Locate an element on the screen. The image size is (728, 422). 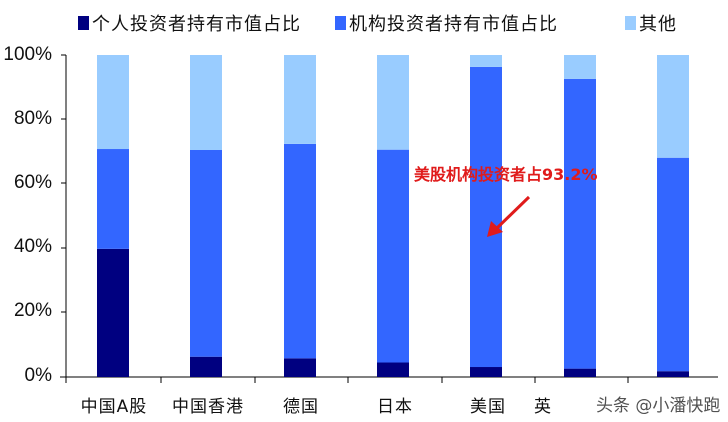
legend-item-individual: 个人投资者持有市值占比 is located at coordinates (189, 23).